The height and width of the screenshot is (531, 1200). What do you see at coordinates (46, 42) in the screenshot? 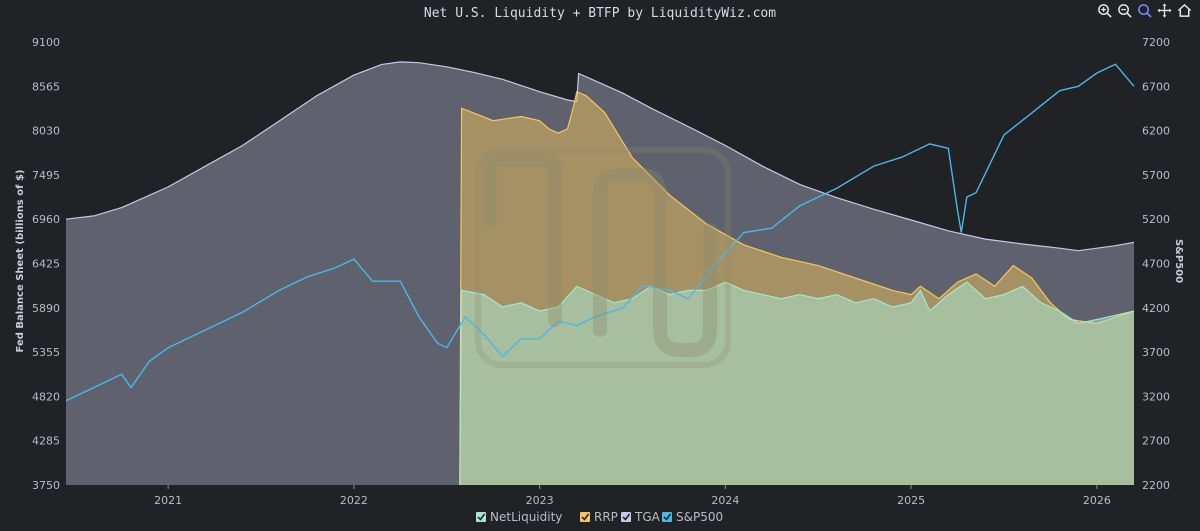
I see `y-tick-label: 9100` at bounding box center [46, 42].